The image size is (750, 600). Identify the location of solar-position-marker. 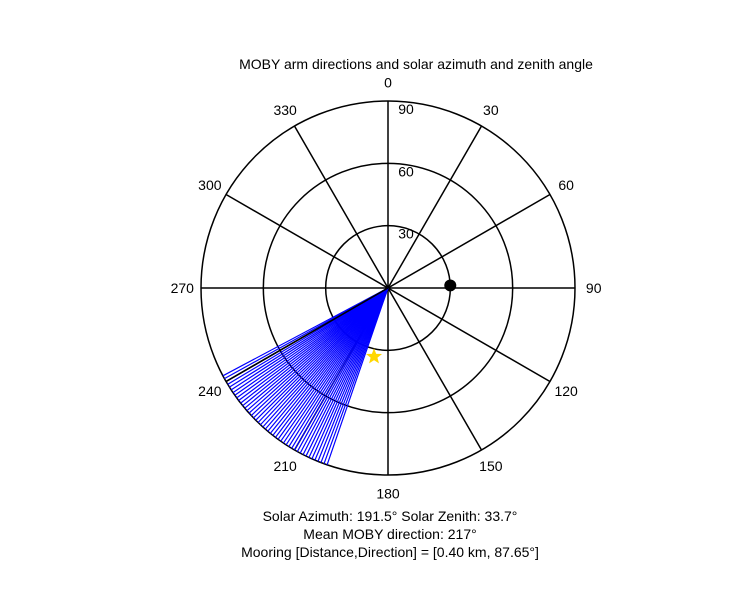
(374, 356).